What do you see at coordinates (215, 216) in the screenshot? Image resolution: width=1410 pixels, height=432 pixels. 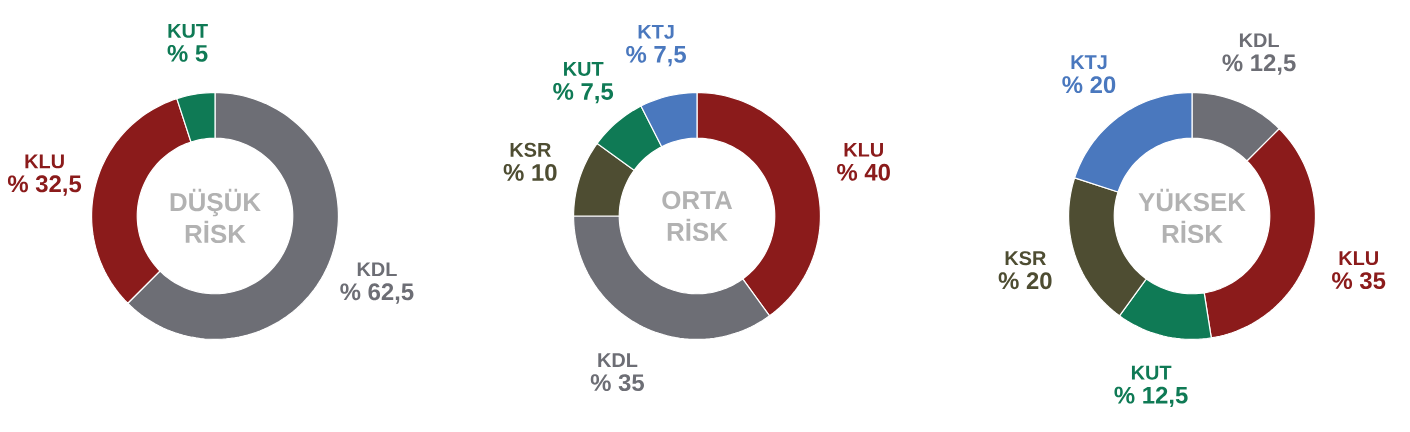 I see `text: DÜŞÜK RİSK` at bounding box center [215, 216].